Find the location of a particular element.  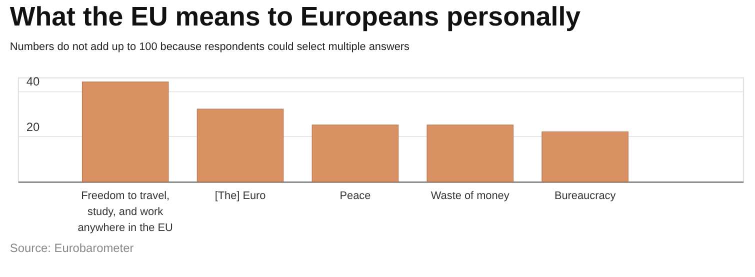

chart-subtitle: Numbers do not add up to 100 because respondents could select multiple answers is located at coordinates (210, 47).